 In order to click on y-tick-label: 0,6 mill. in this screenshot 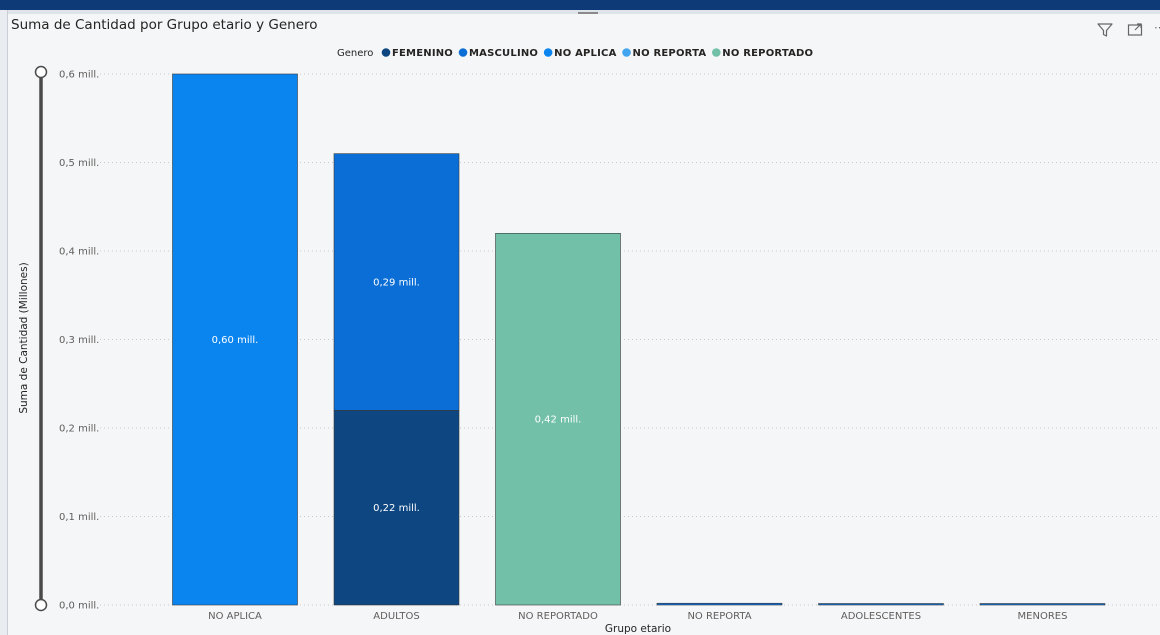, I will do `click(79, 75)`.